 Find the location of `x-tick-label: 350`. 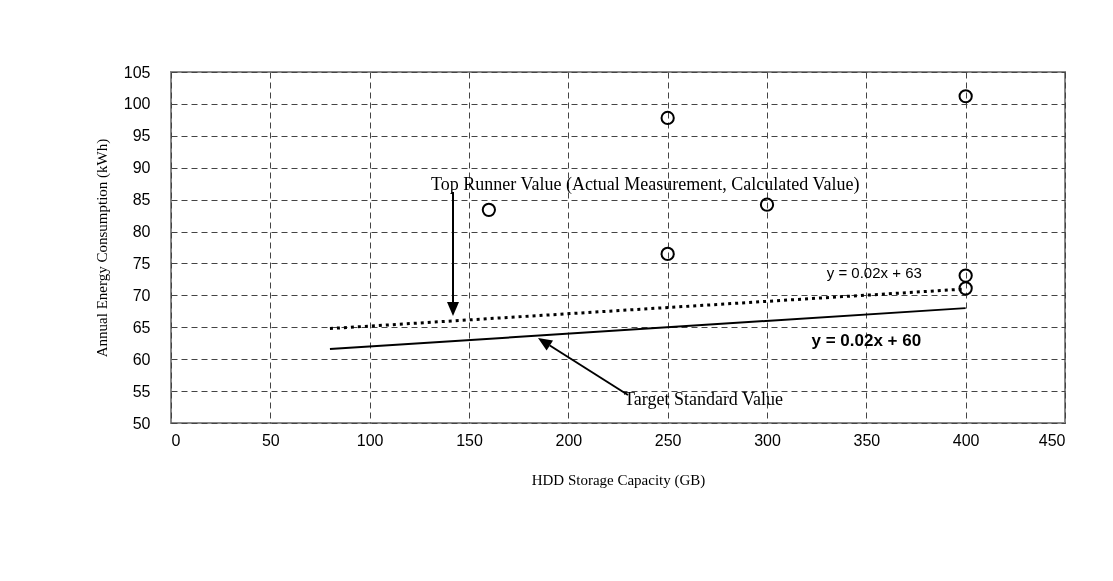

x-tick-label: 350 is located at coordinates (867, 440).